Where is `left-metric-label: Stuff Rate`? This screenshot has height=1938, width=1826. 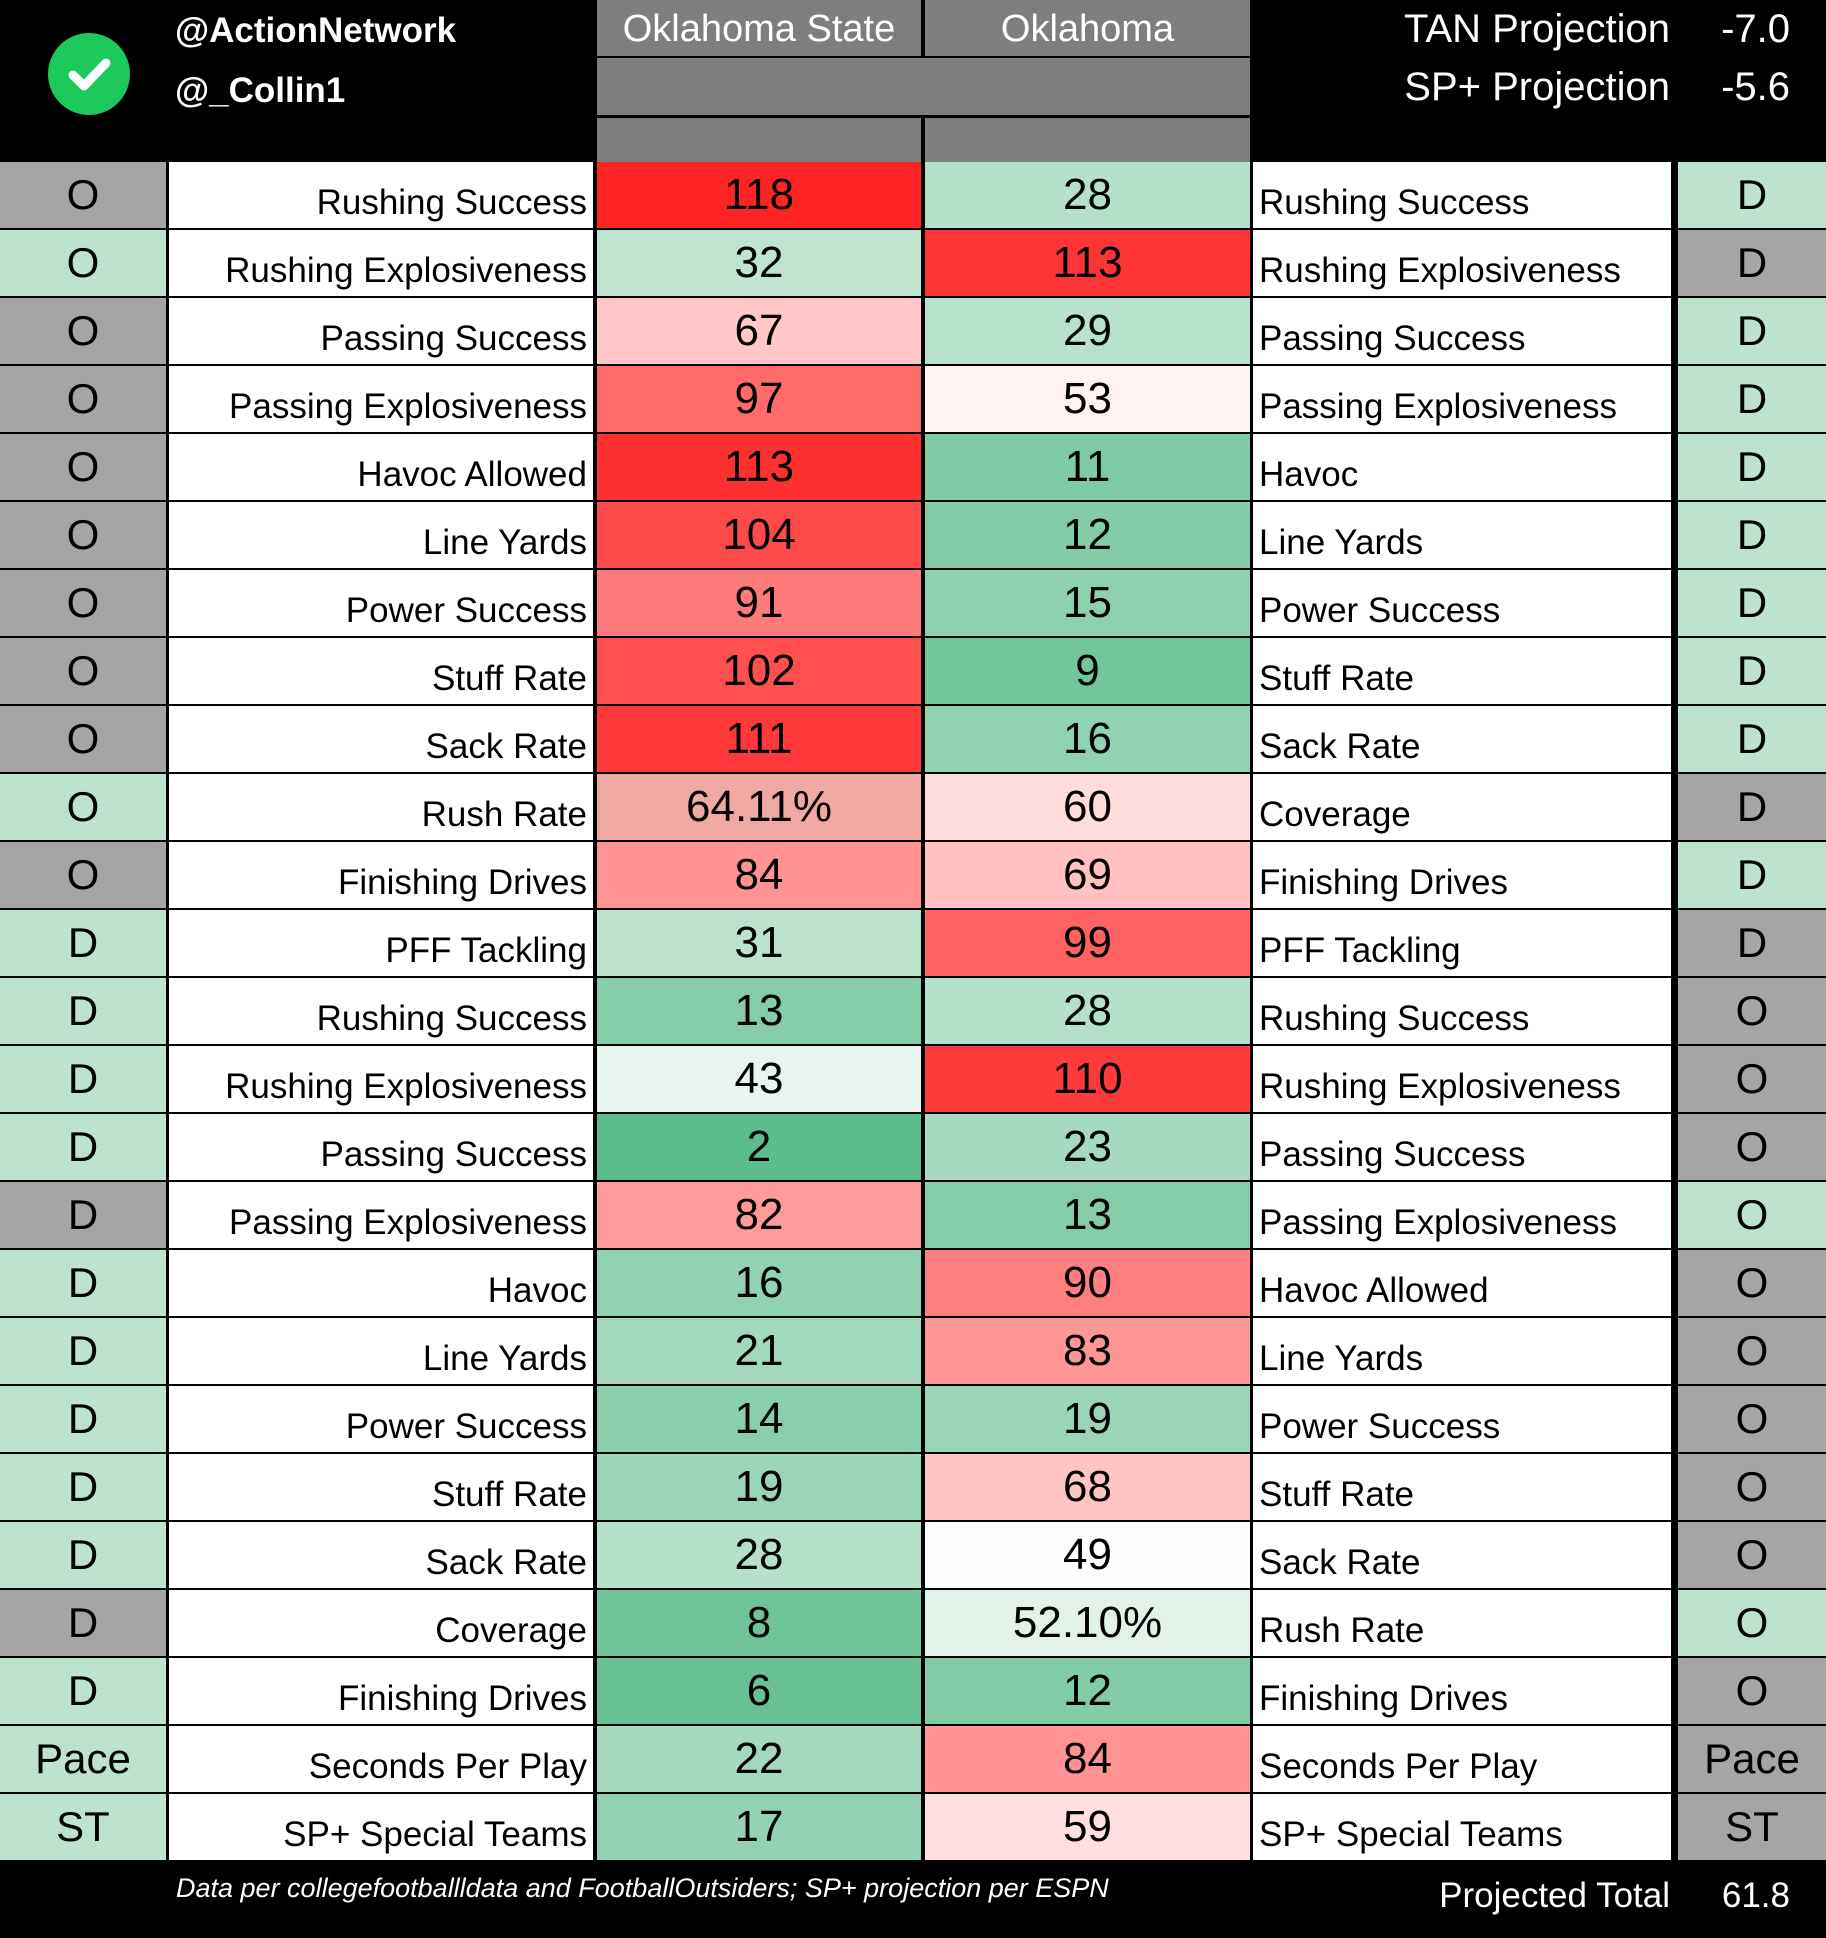
left-metric-label: Stuff Rate is located at coordinates (381, 1487).